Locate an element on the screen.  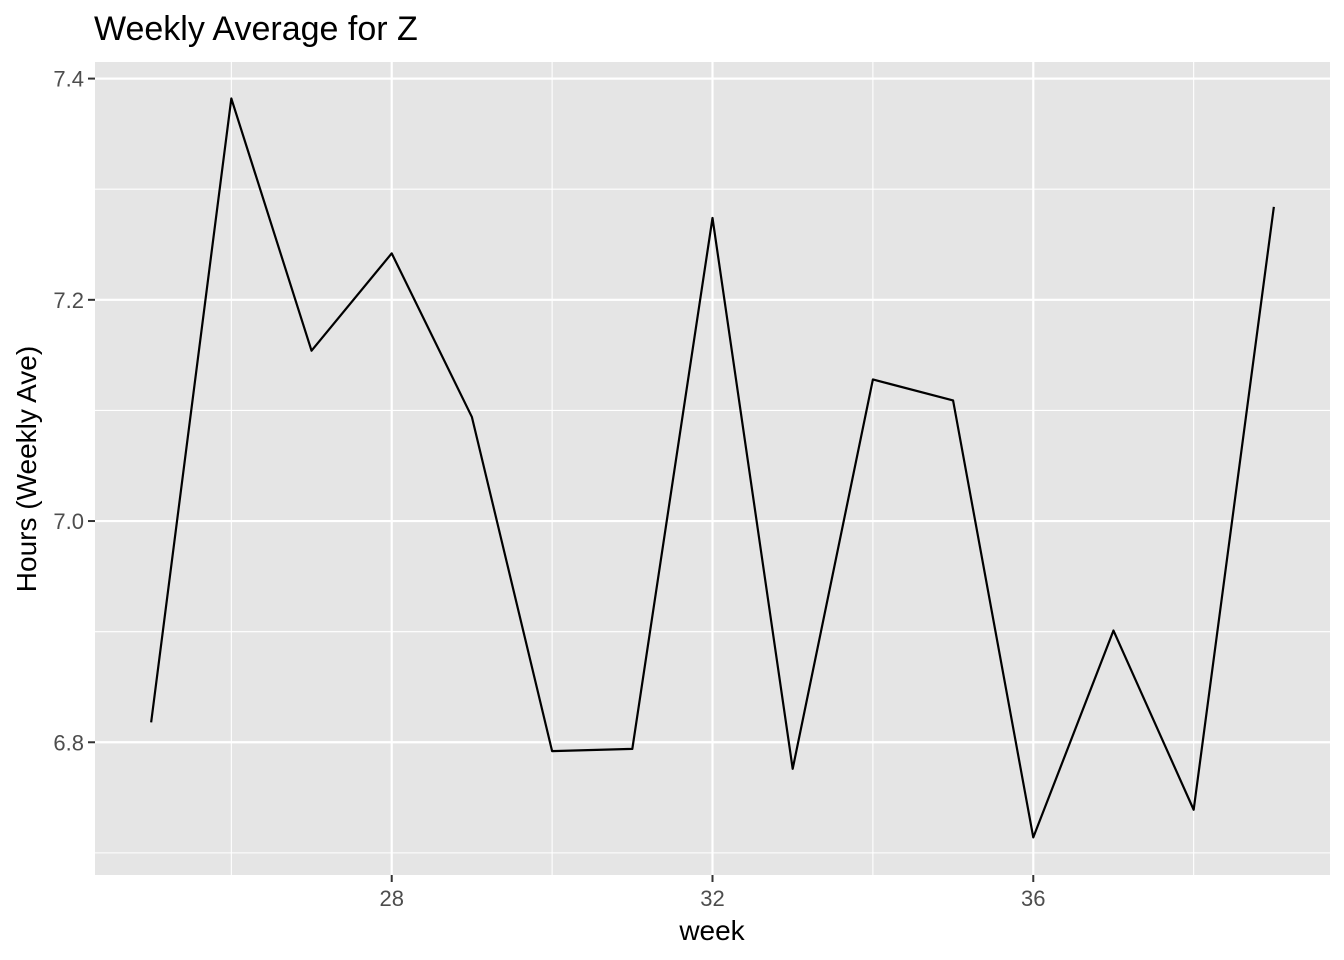
y-tick-label: 7.4 is located at coordinates (68, 79).